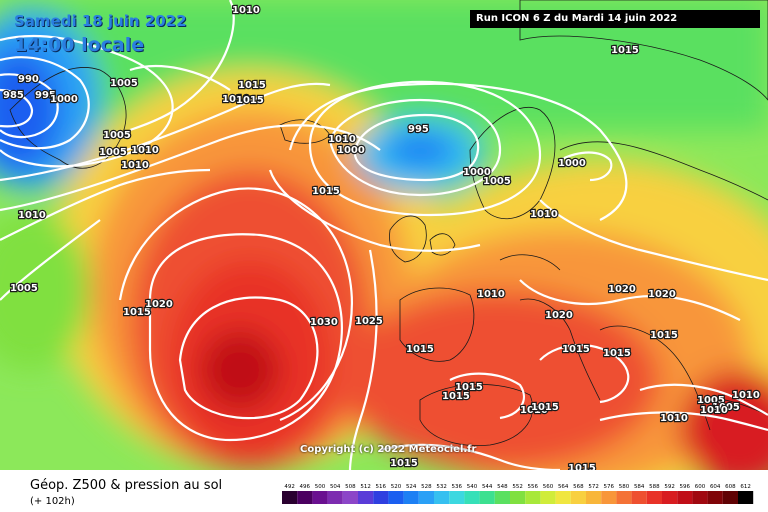 This screenshot has height=512, width=768. What do you see at coordinates (624, 487) in the screenshot?
I see `scale-tick-label: 580` at bounding box center [624, 487].